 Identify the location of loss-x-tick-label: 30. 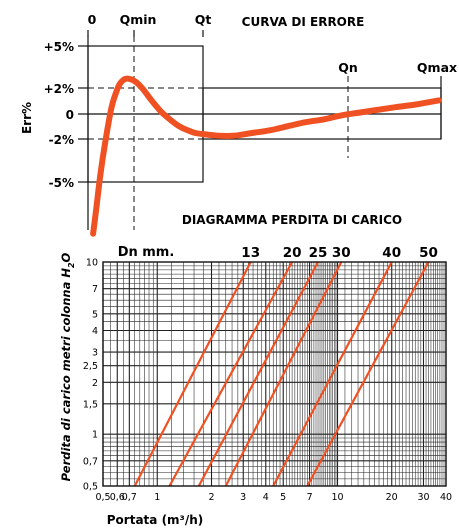
(423, 497).